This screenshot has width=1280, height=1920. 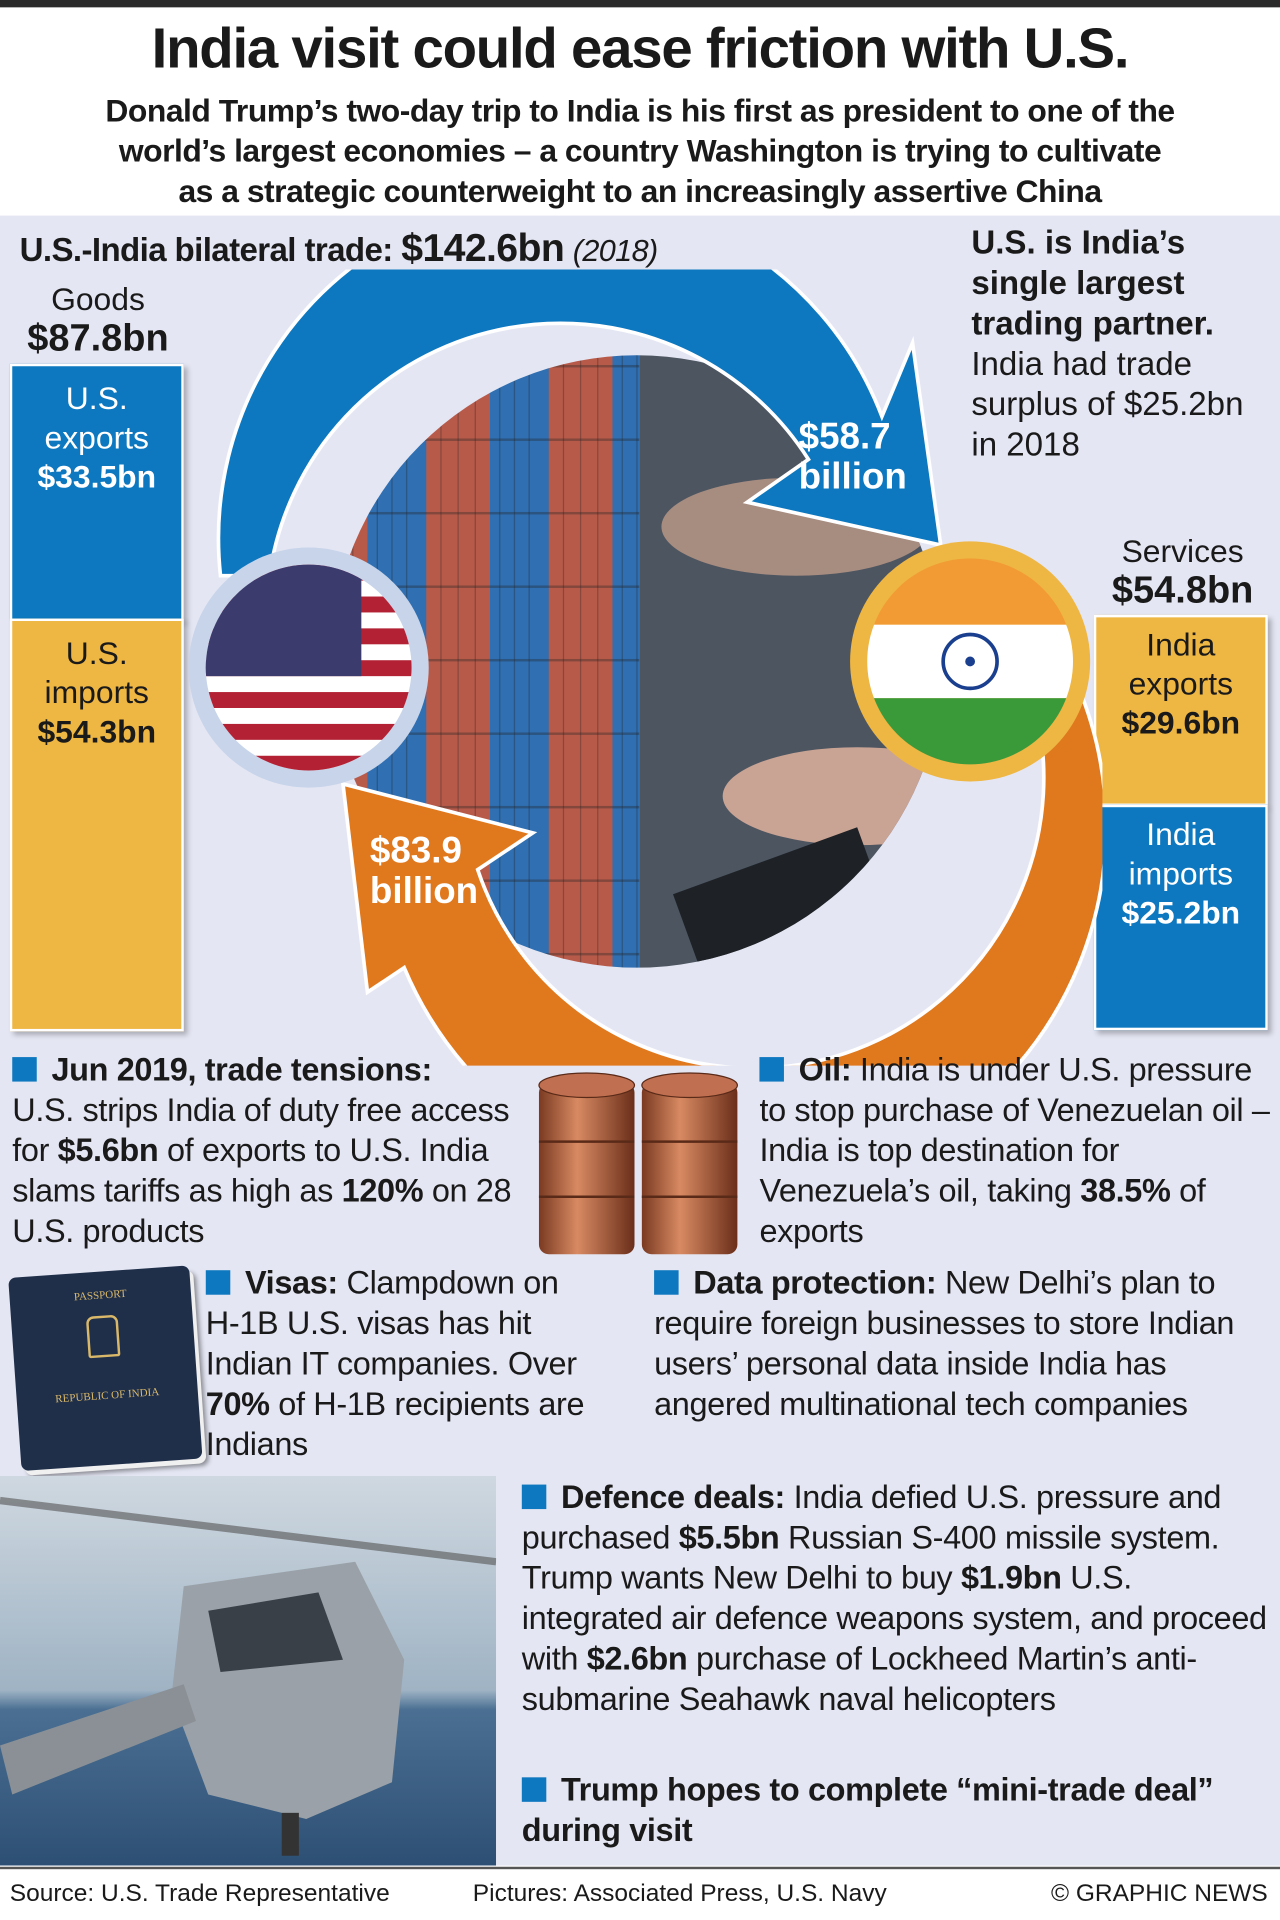 What do you see at coordinates (206, 250) in the screenshot?
I see `trade-label: U.S.-India bilateral trade:` at bounding box center [206, 250].